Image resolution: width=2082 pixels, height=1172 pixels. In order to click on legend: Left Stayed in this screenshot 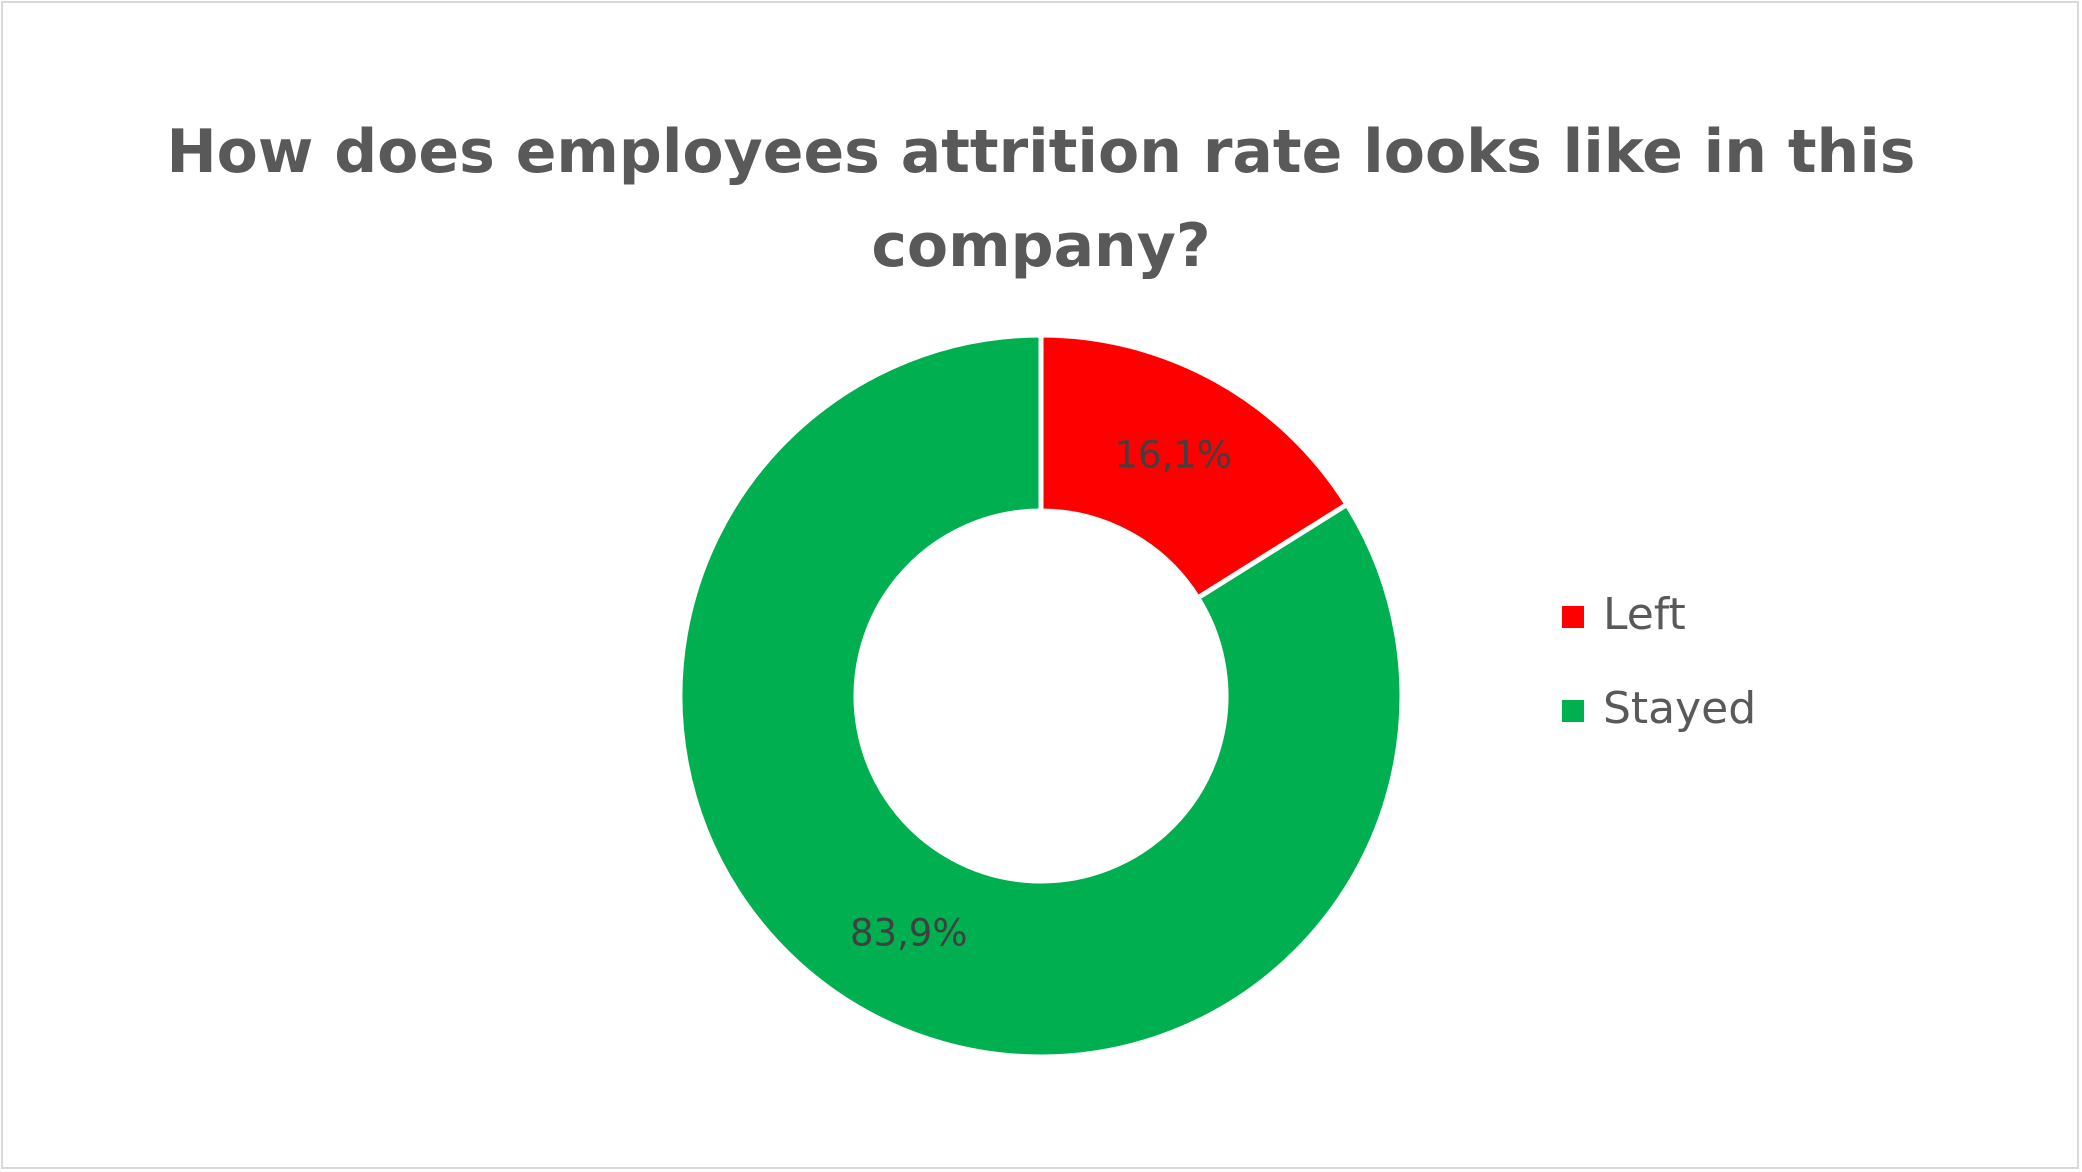, I will do `click(1659, 661)`.